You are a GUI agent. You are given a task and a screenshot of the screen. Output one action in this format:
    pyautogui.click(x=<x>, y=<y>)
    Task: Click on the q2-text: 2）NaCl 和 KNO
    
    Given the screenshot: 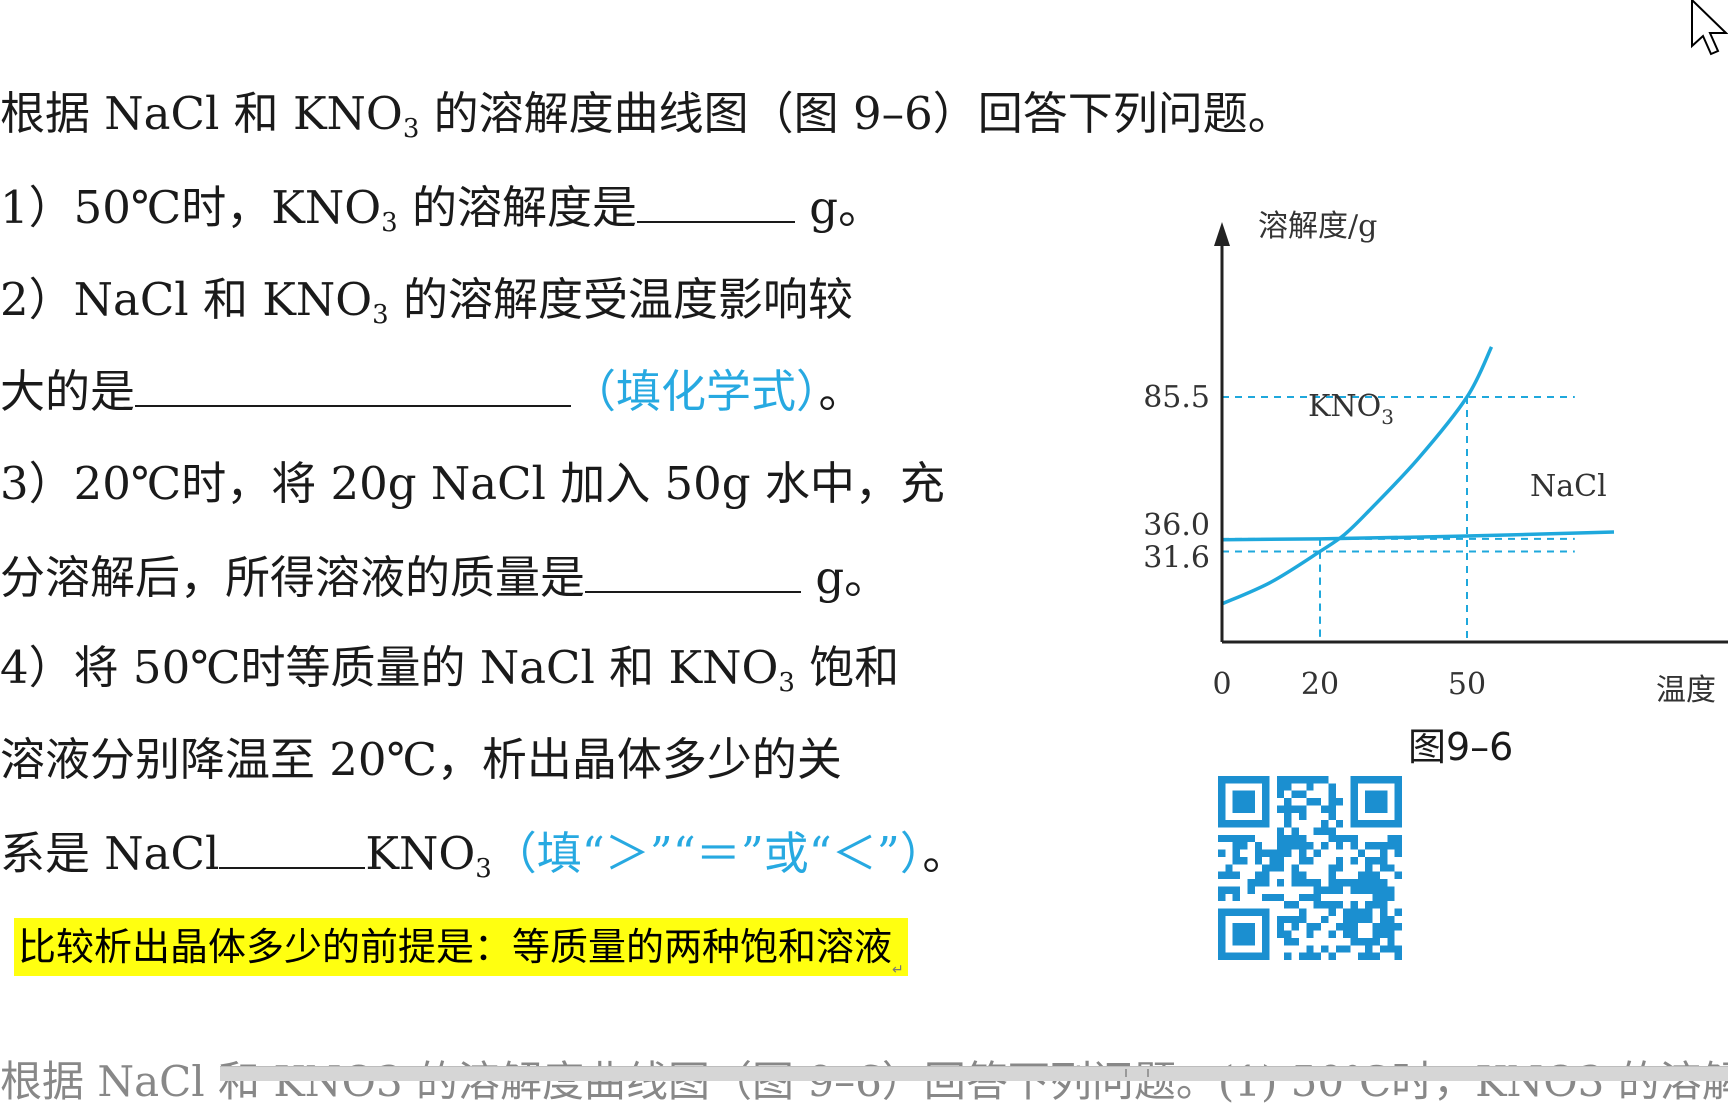 What is the action you would take?
    pyautogui.click(x=186, y=299)
    